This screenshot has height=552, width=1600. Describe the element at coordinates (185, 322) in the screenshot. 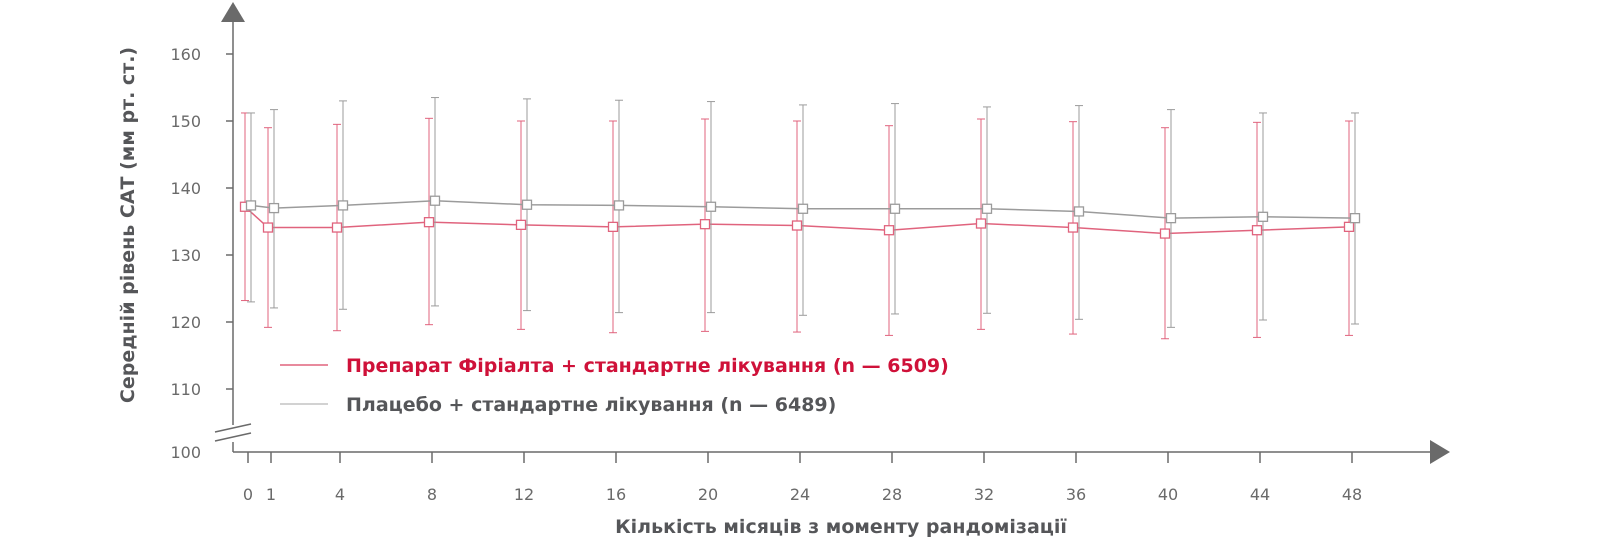

I see `y-tick-label: 120` at that location.